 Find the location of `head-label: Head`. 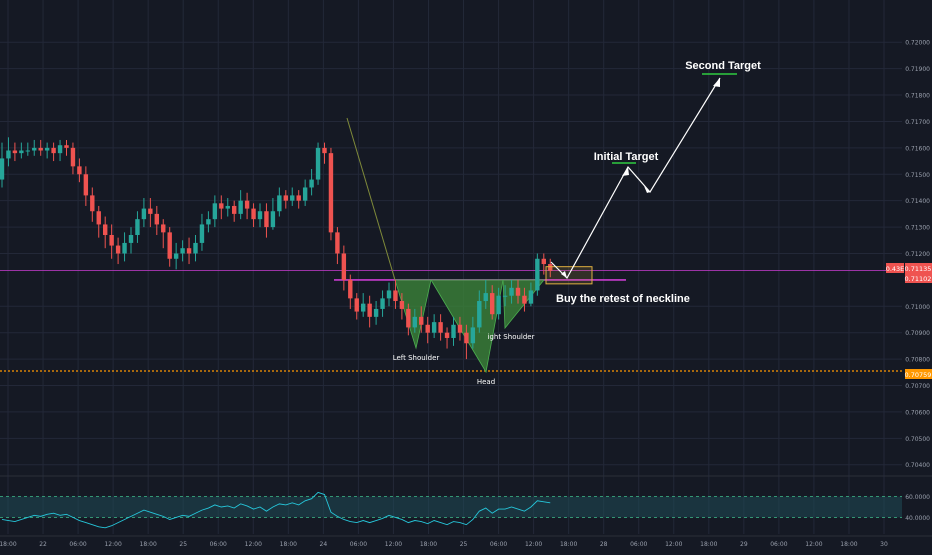

head-label: Head is located at coordinates (486, 382).